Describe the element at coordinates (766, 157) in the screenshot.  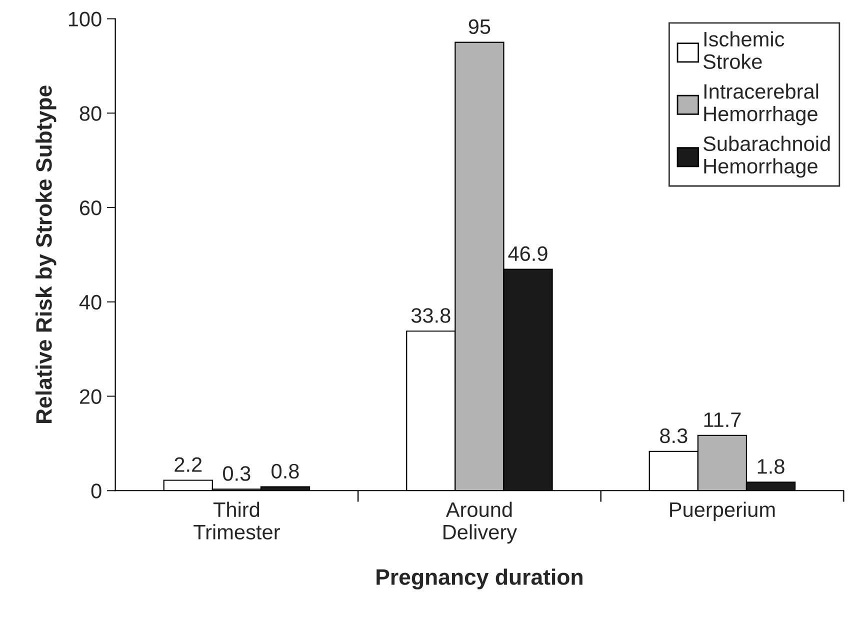
I see `legend-label: Subarachnoid Hemorrhage` at that location.